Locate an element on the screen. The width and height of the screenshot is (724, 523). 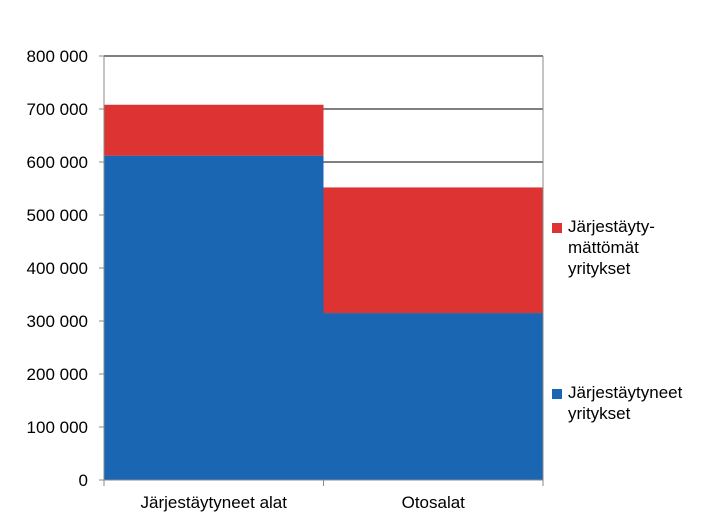
legend-swatch-organized is located at coordinates (557, 394).